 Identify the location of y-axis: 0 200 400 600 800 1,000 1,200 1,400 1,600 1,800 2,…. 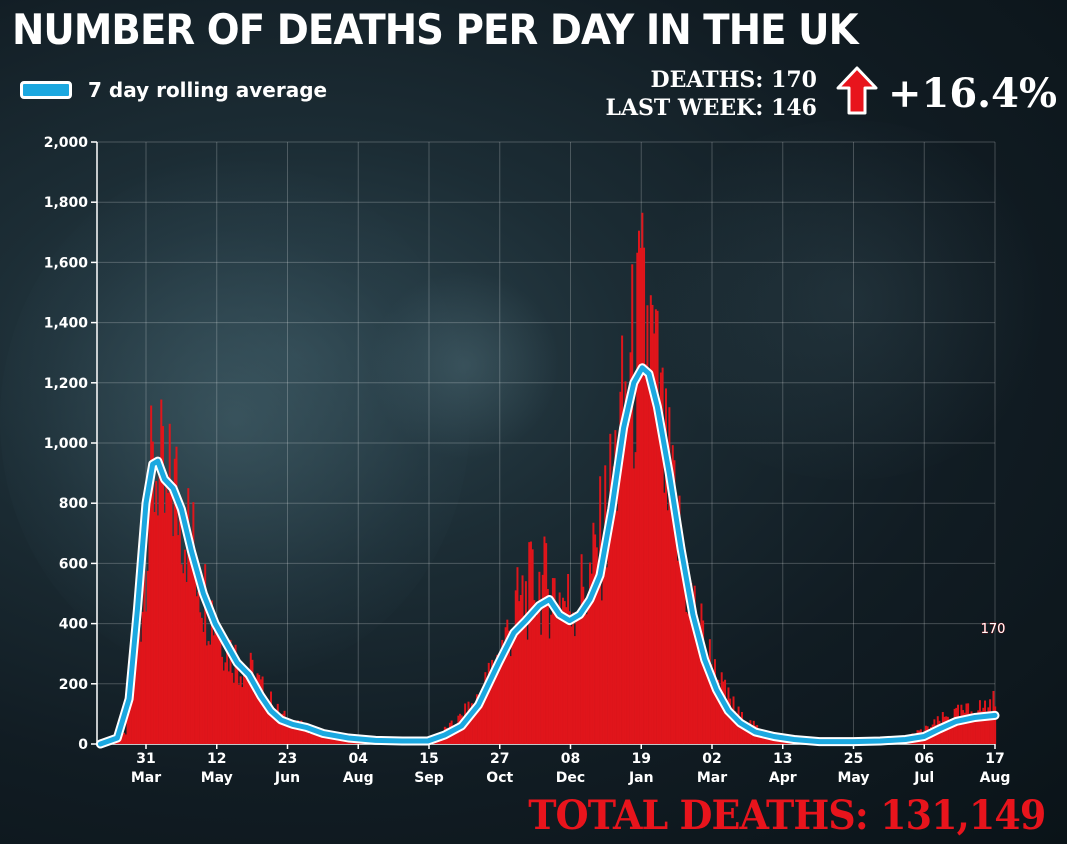
(71, 444).